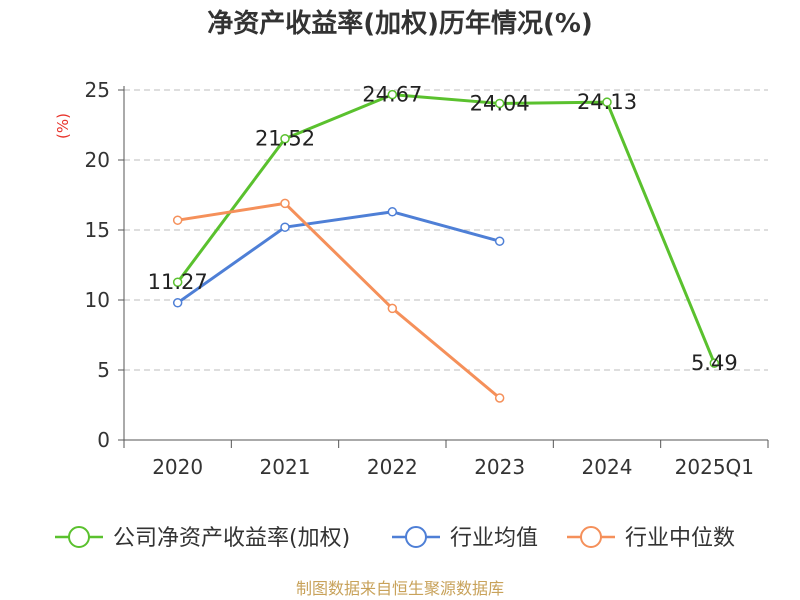 The image size is (800, 600). I want to click on x-tick-label: 2025Q1, so click(714, 467).